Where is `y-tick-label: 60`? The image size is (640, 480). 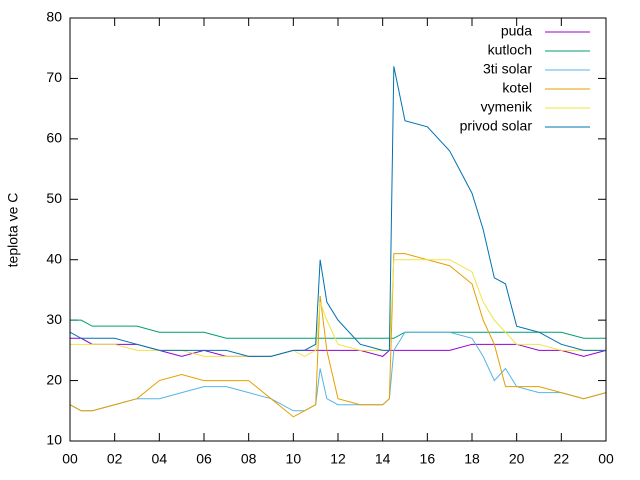
y-tick-label: 60 is located at coordinates (54, 138).